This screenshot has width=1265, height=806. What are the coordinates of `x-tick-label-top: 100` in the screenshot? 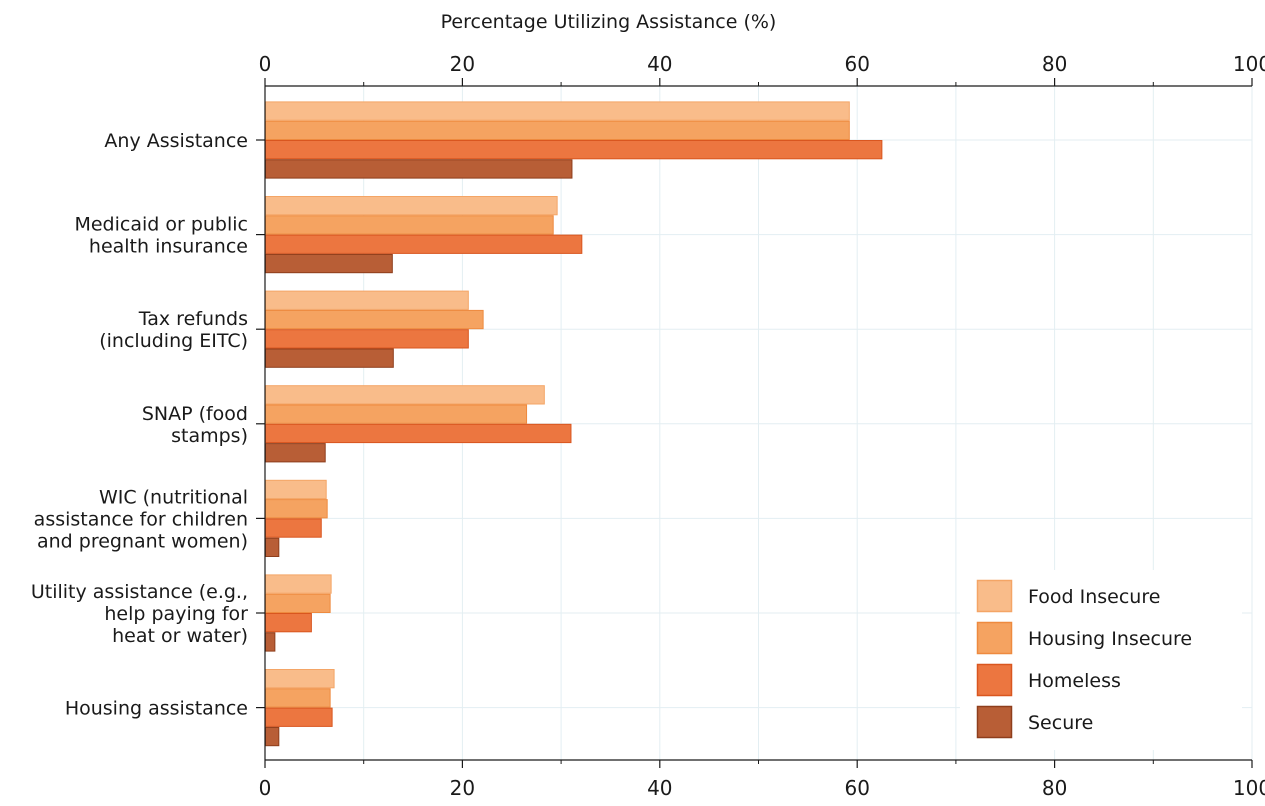 It's located at (1249, 64).